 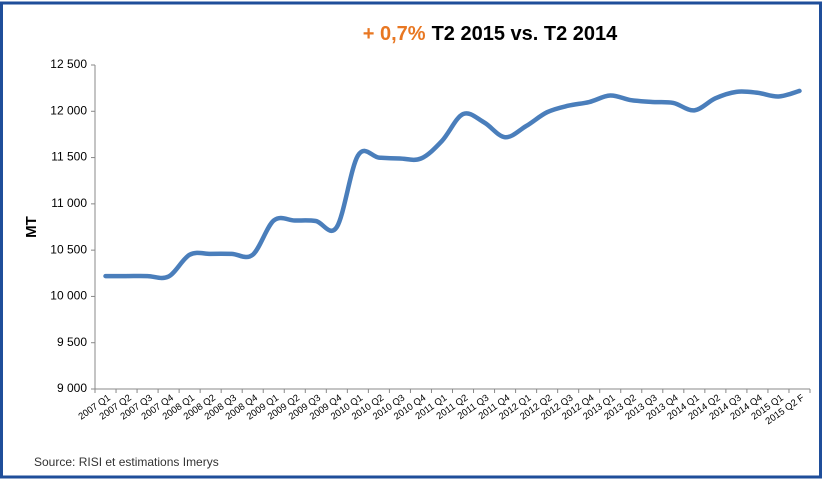 I want to click on title-highlight: + 0,7%, so click(x=394, y=34).